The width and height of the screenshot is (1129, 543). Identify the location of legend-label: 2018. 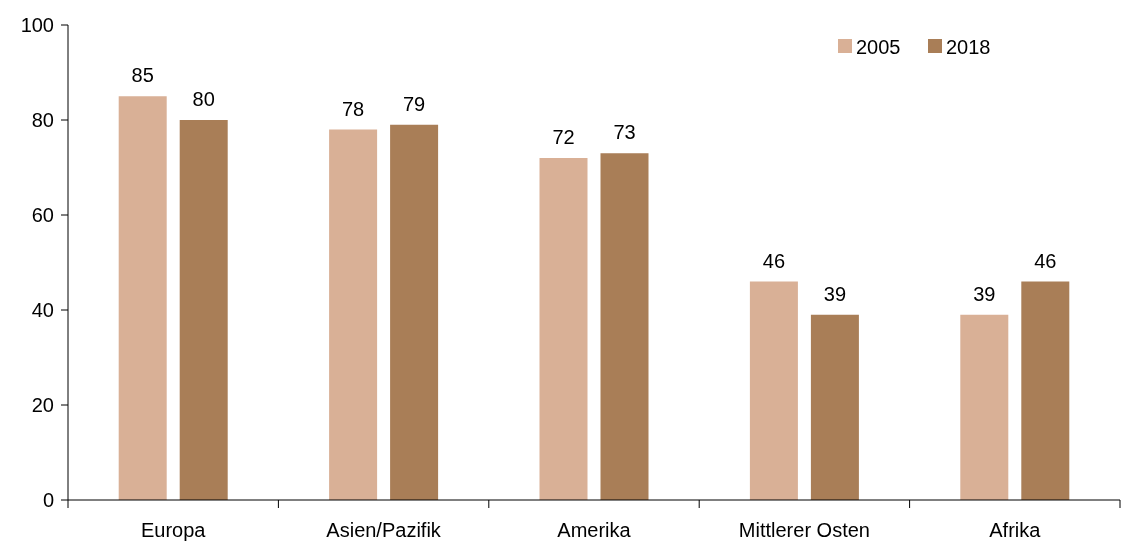
(968, 47).